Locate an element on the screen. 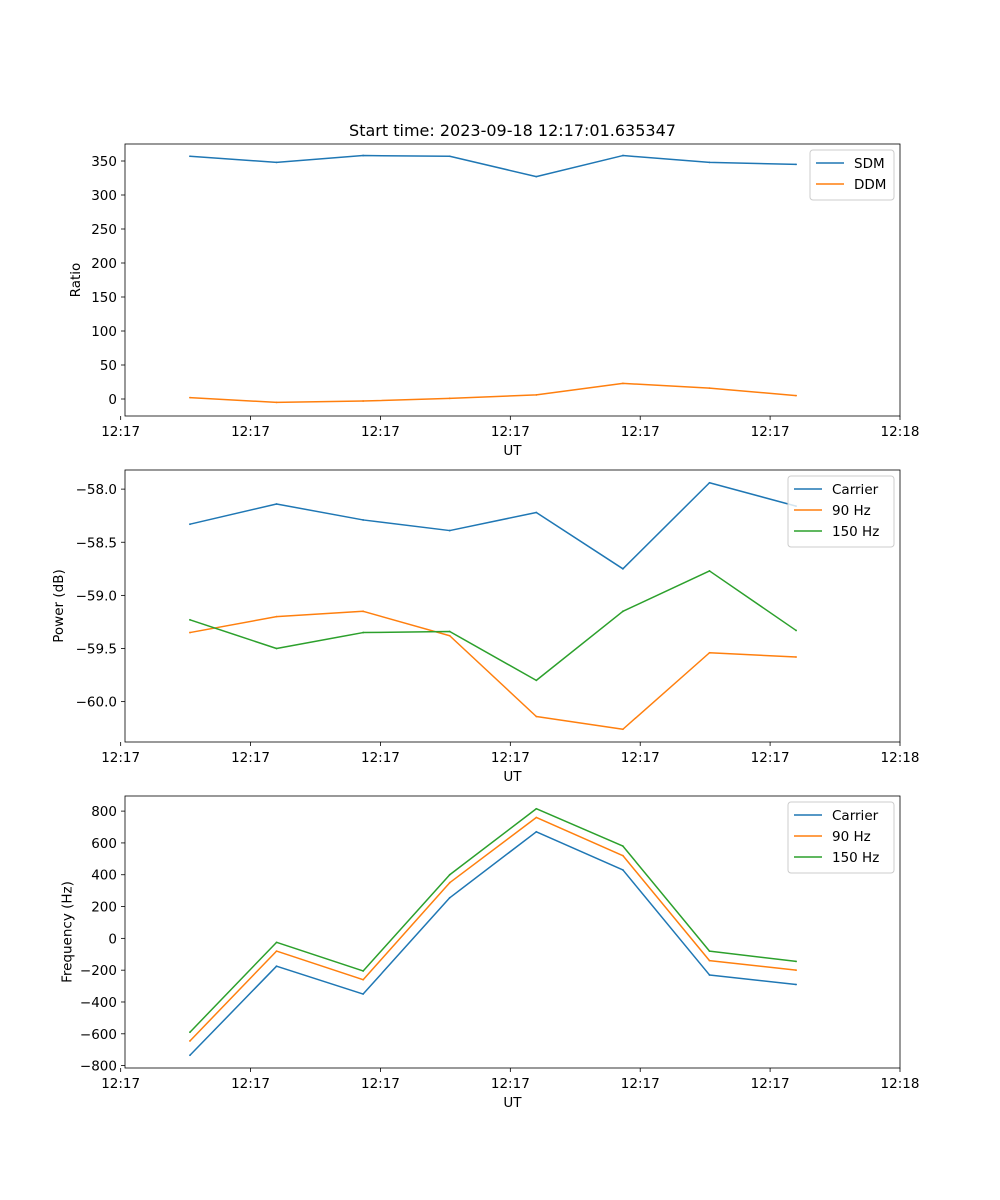  y-tick-label: 0 is located at coordinates (112, 400).